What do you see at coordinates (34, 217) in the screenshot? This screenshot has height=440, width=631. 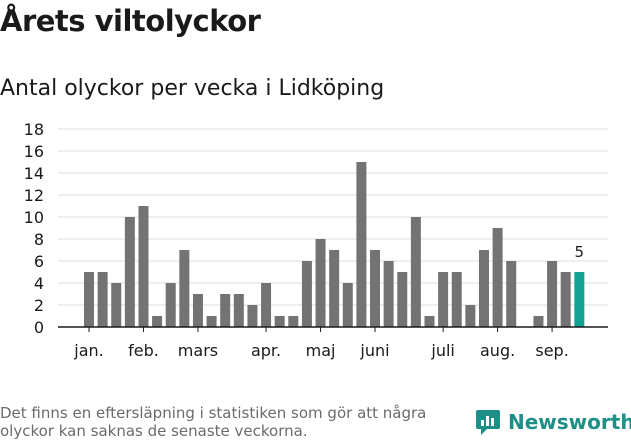 I see `y-tick-label: 10` at bounding box center [34, 217].